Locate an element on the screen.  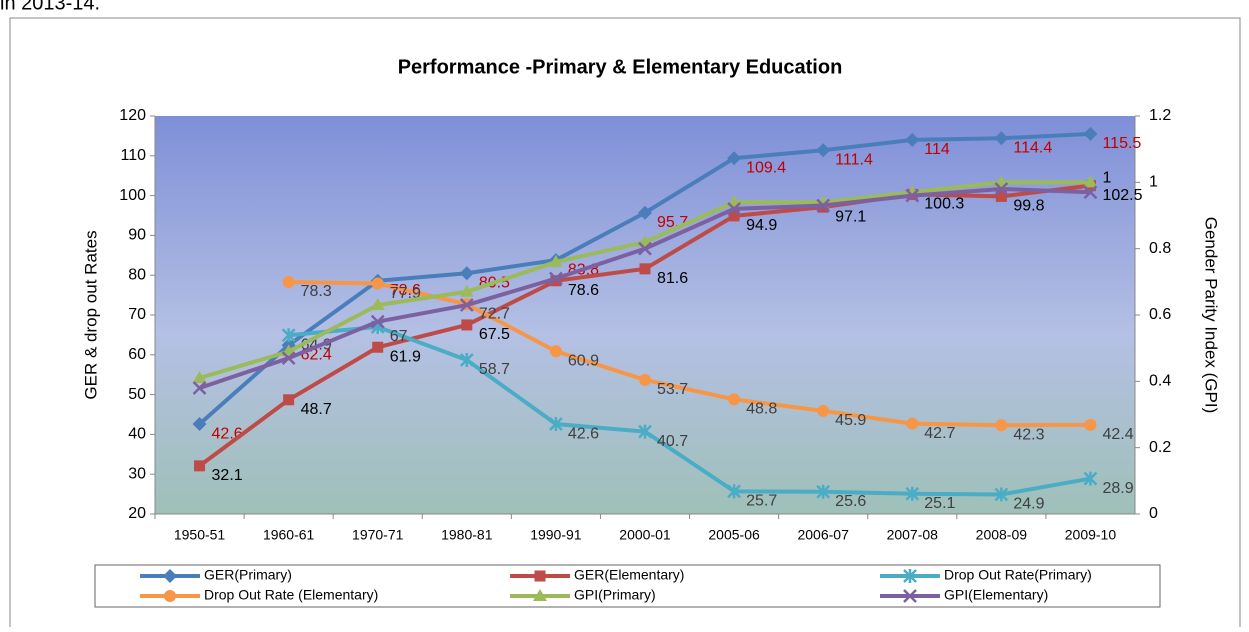
y-tick-label: 20 is located at coordinates (137, 513).